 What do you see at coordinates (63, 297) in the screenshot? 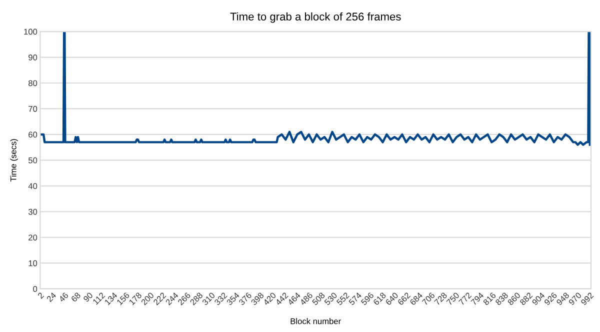
I see `x-tick-label: 46` at bounding box center [63, 297].